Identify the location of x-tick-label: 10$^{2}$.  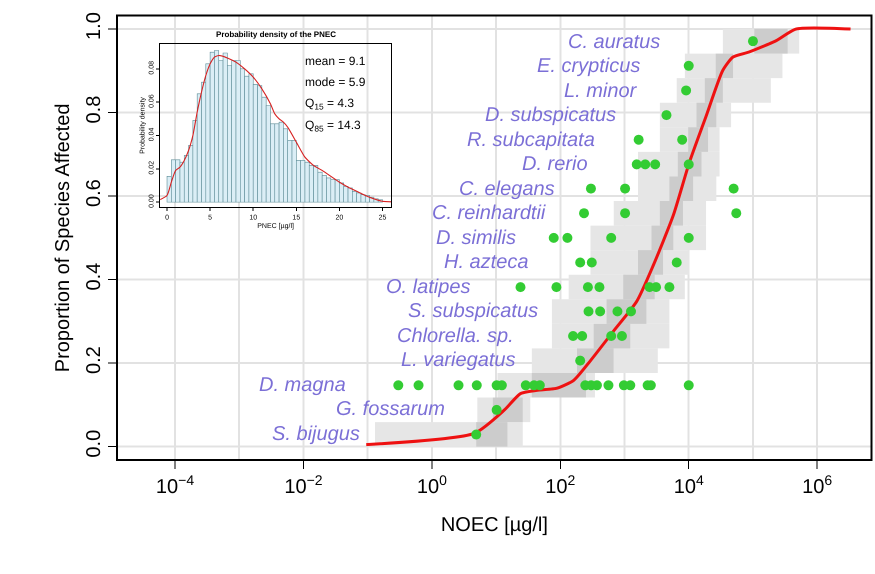
(560, 485).